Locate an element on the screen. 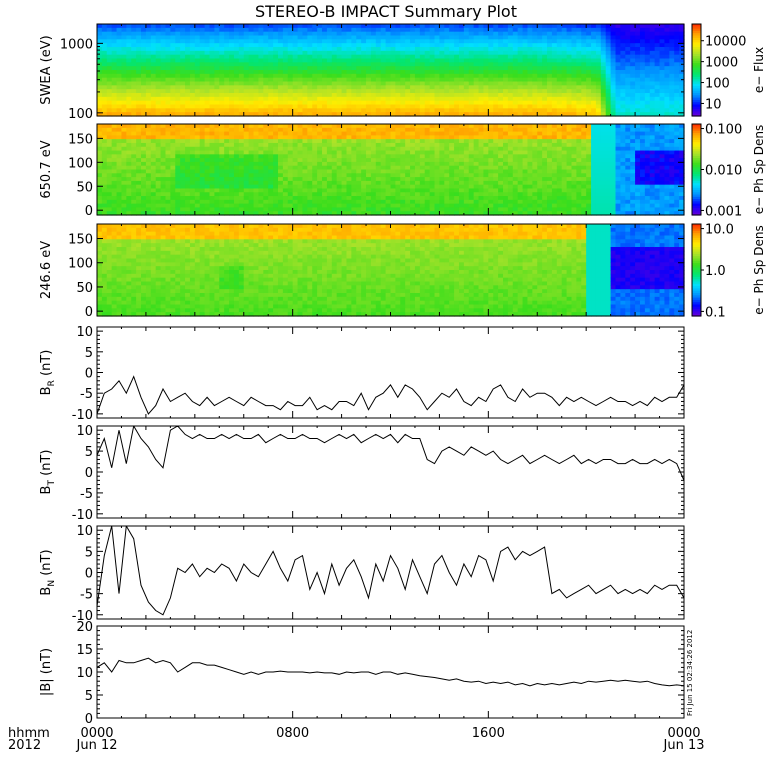  colorbar: 0.1 1.0 10.0 e− Ph Sp Dens is located at coordinates (728, 271).